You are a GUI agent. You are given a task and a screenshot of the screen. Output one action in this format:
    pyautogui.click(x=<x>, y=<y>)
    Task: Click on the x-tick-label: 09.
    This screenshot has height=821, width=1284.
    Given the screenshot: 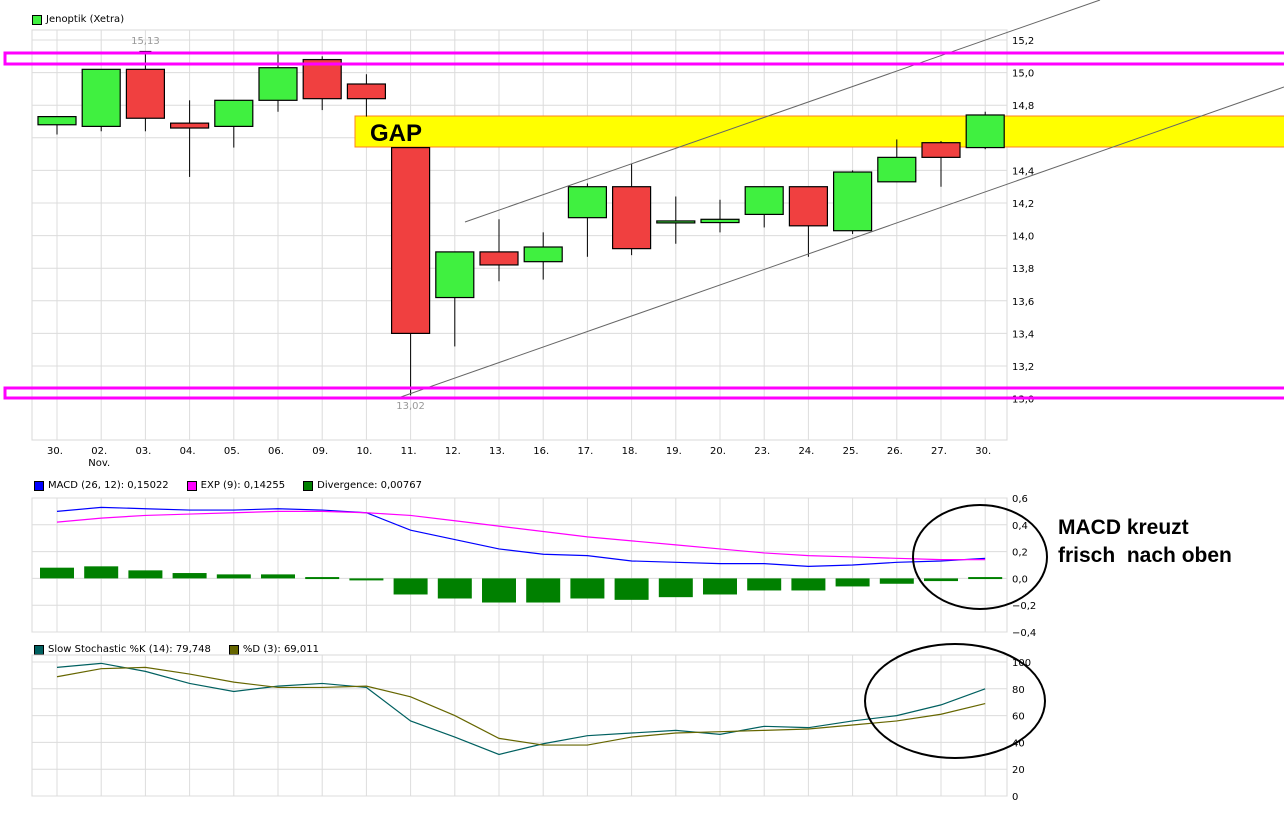 What is the action you would take?
    pyautogui.click(x=320, y=451)
    